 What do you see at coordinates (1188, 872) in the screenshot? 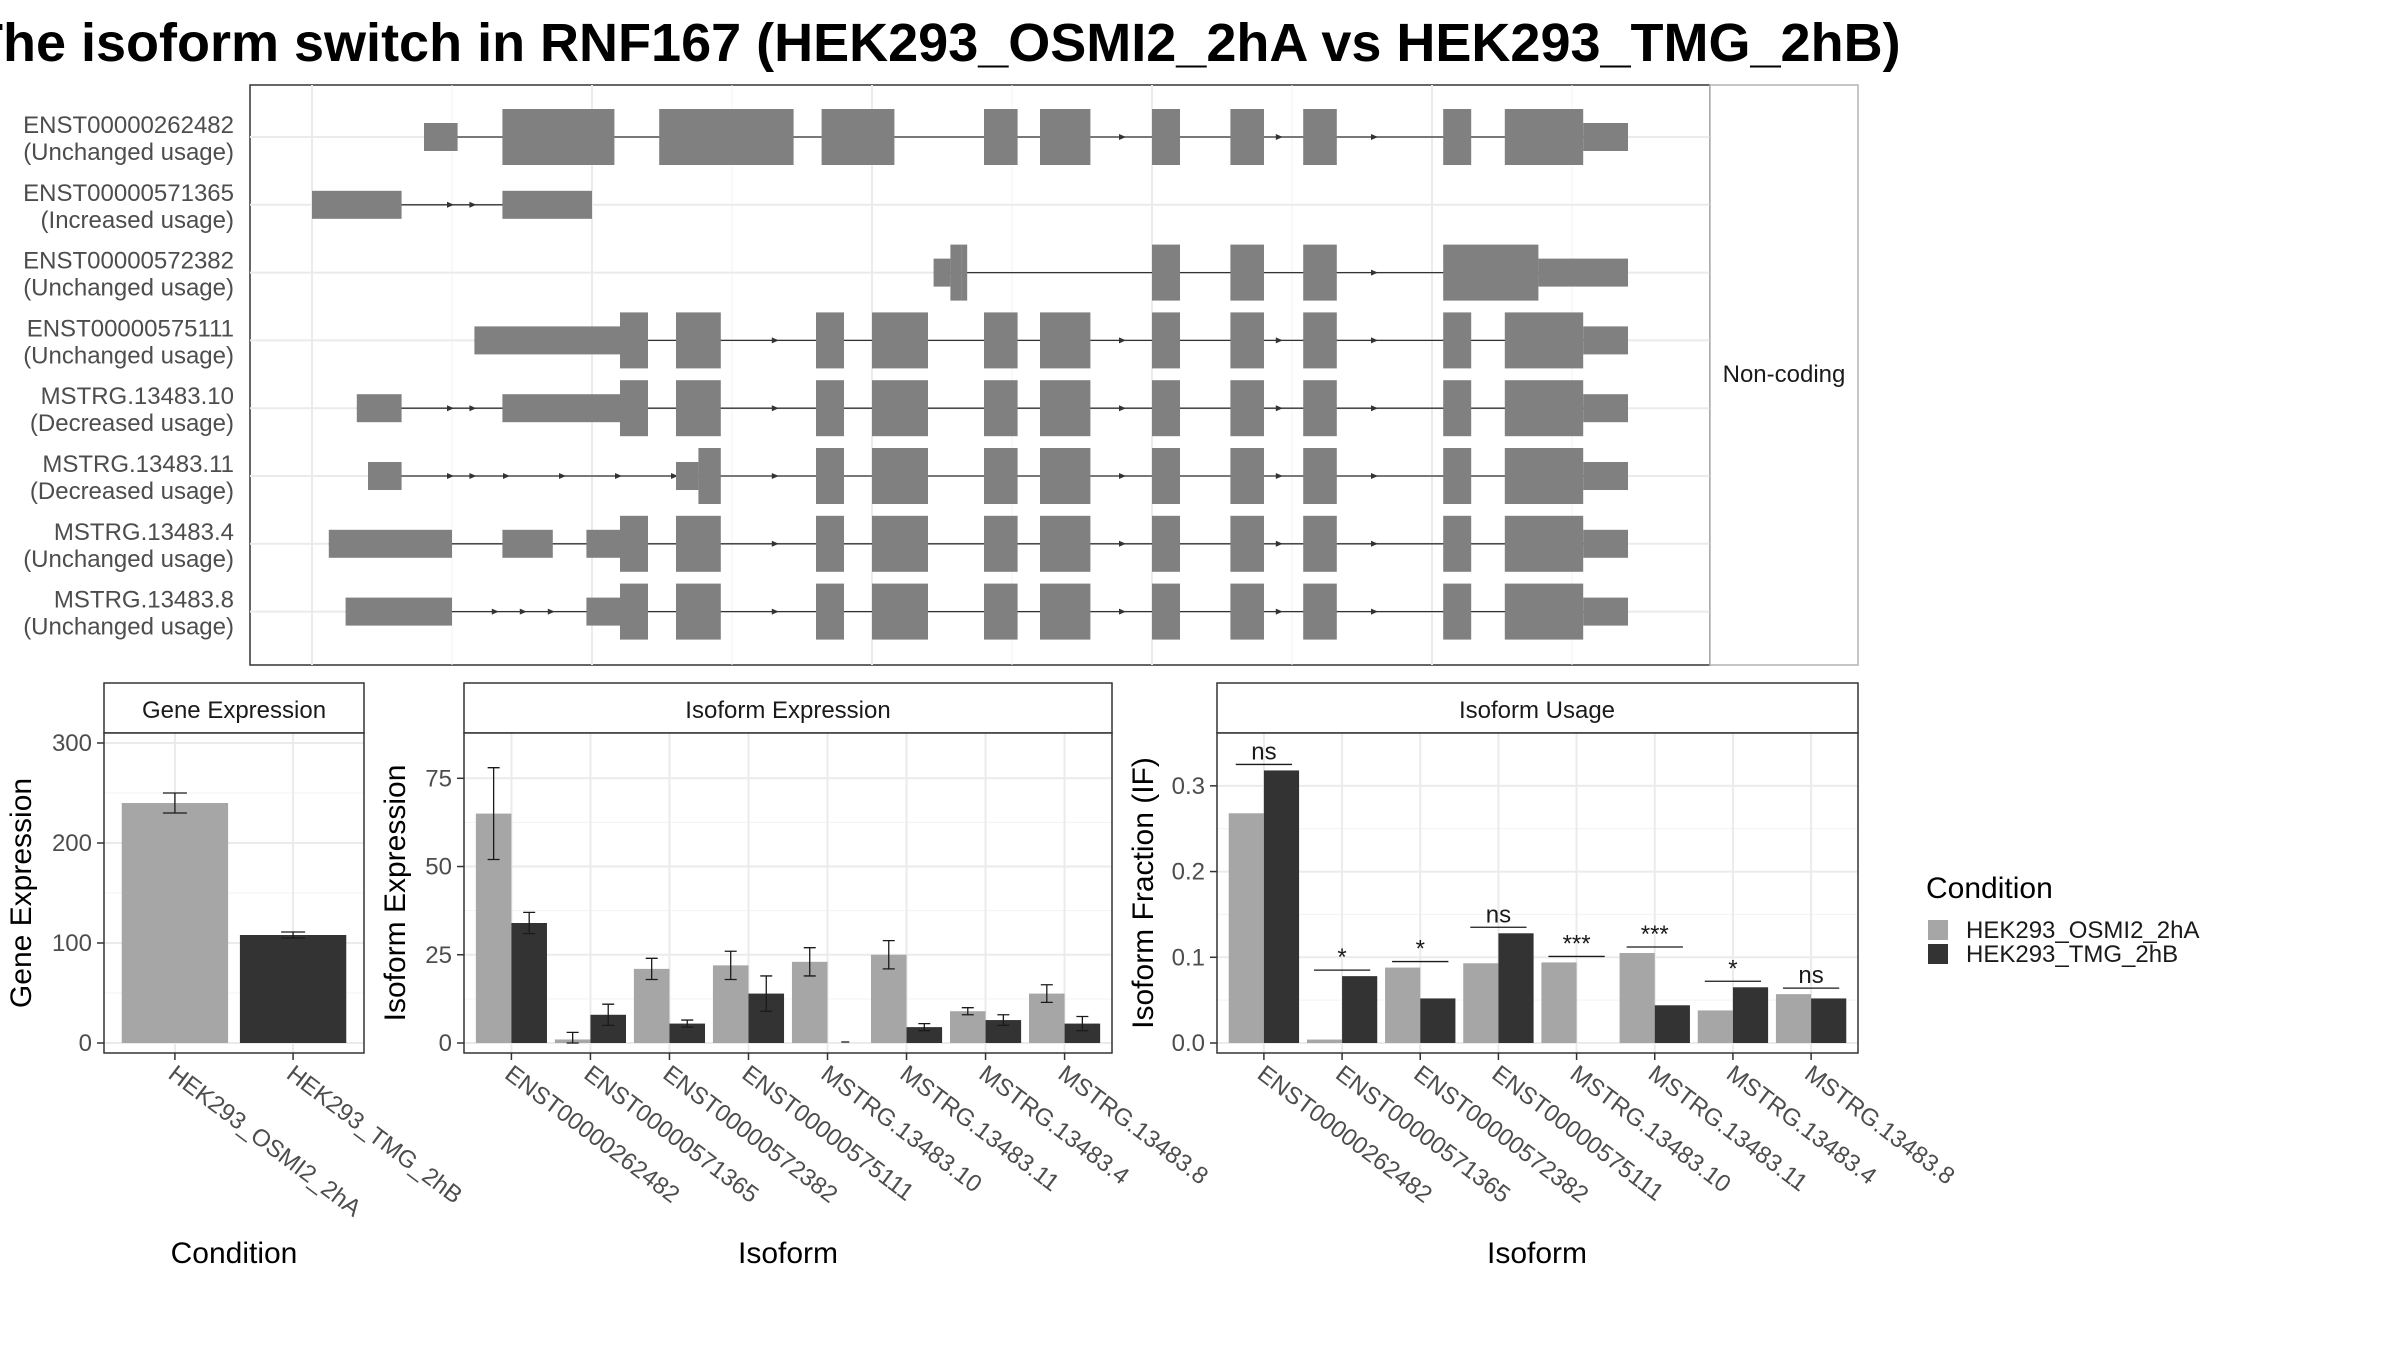
I see `y-tick-label: 0.2` at bounding box center [1188, 872].